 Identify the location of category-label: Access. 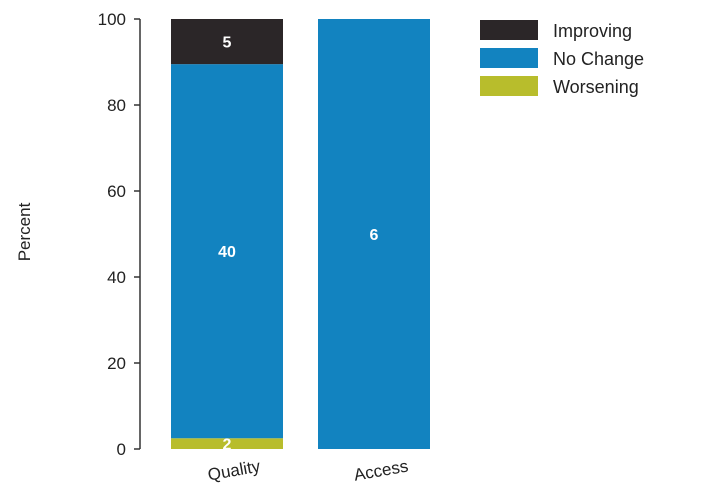
(380, 470).